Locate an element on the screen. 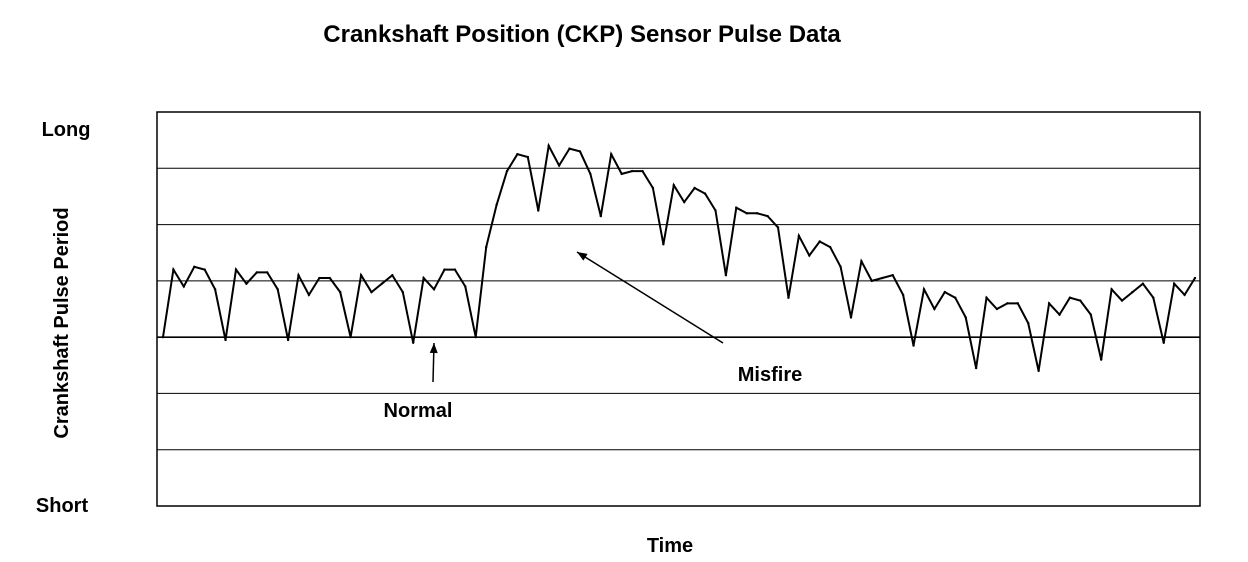  annotation-label: Misfire is located at coordinates (770, 375).